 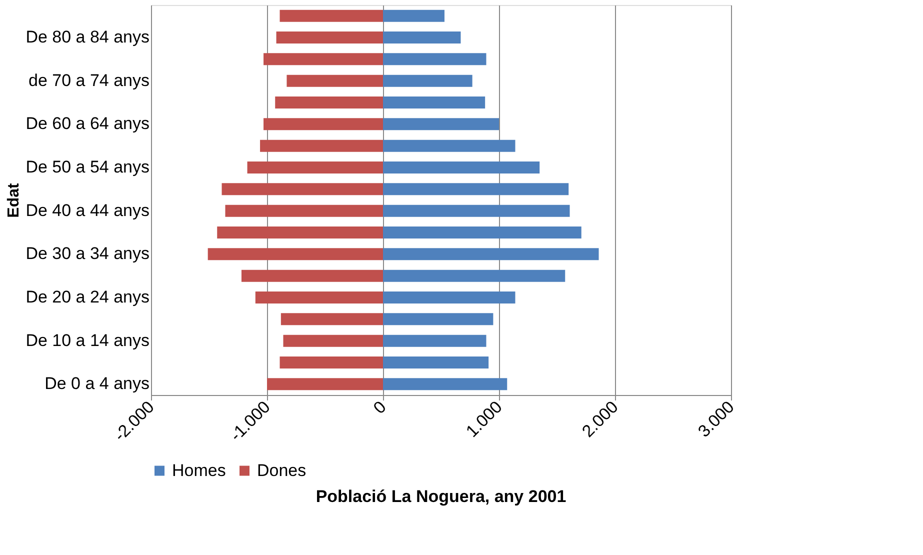 I want to click on legend-label: Dones, so click(x=281, y=470).